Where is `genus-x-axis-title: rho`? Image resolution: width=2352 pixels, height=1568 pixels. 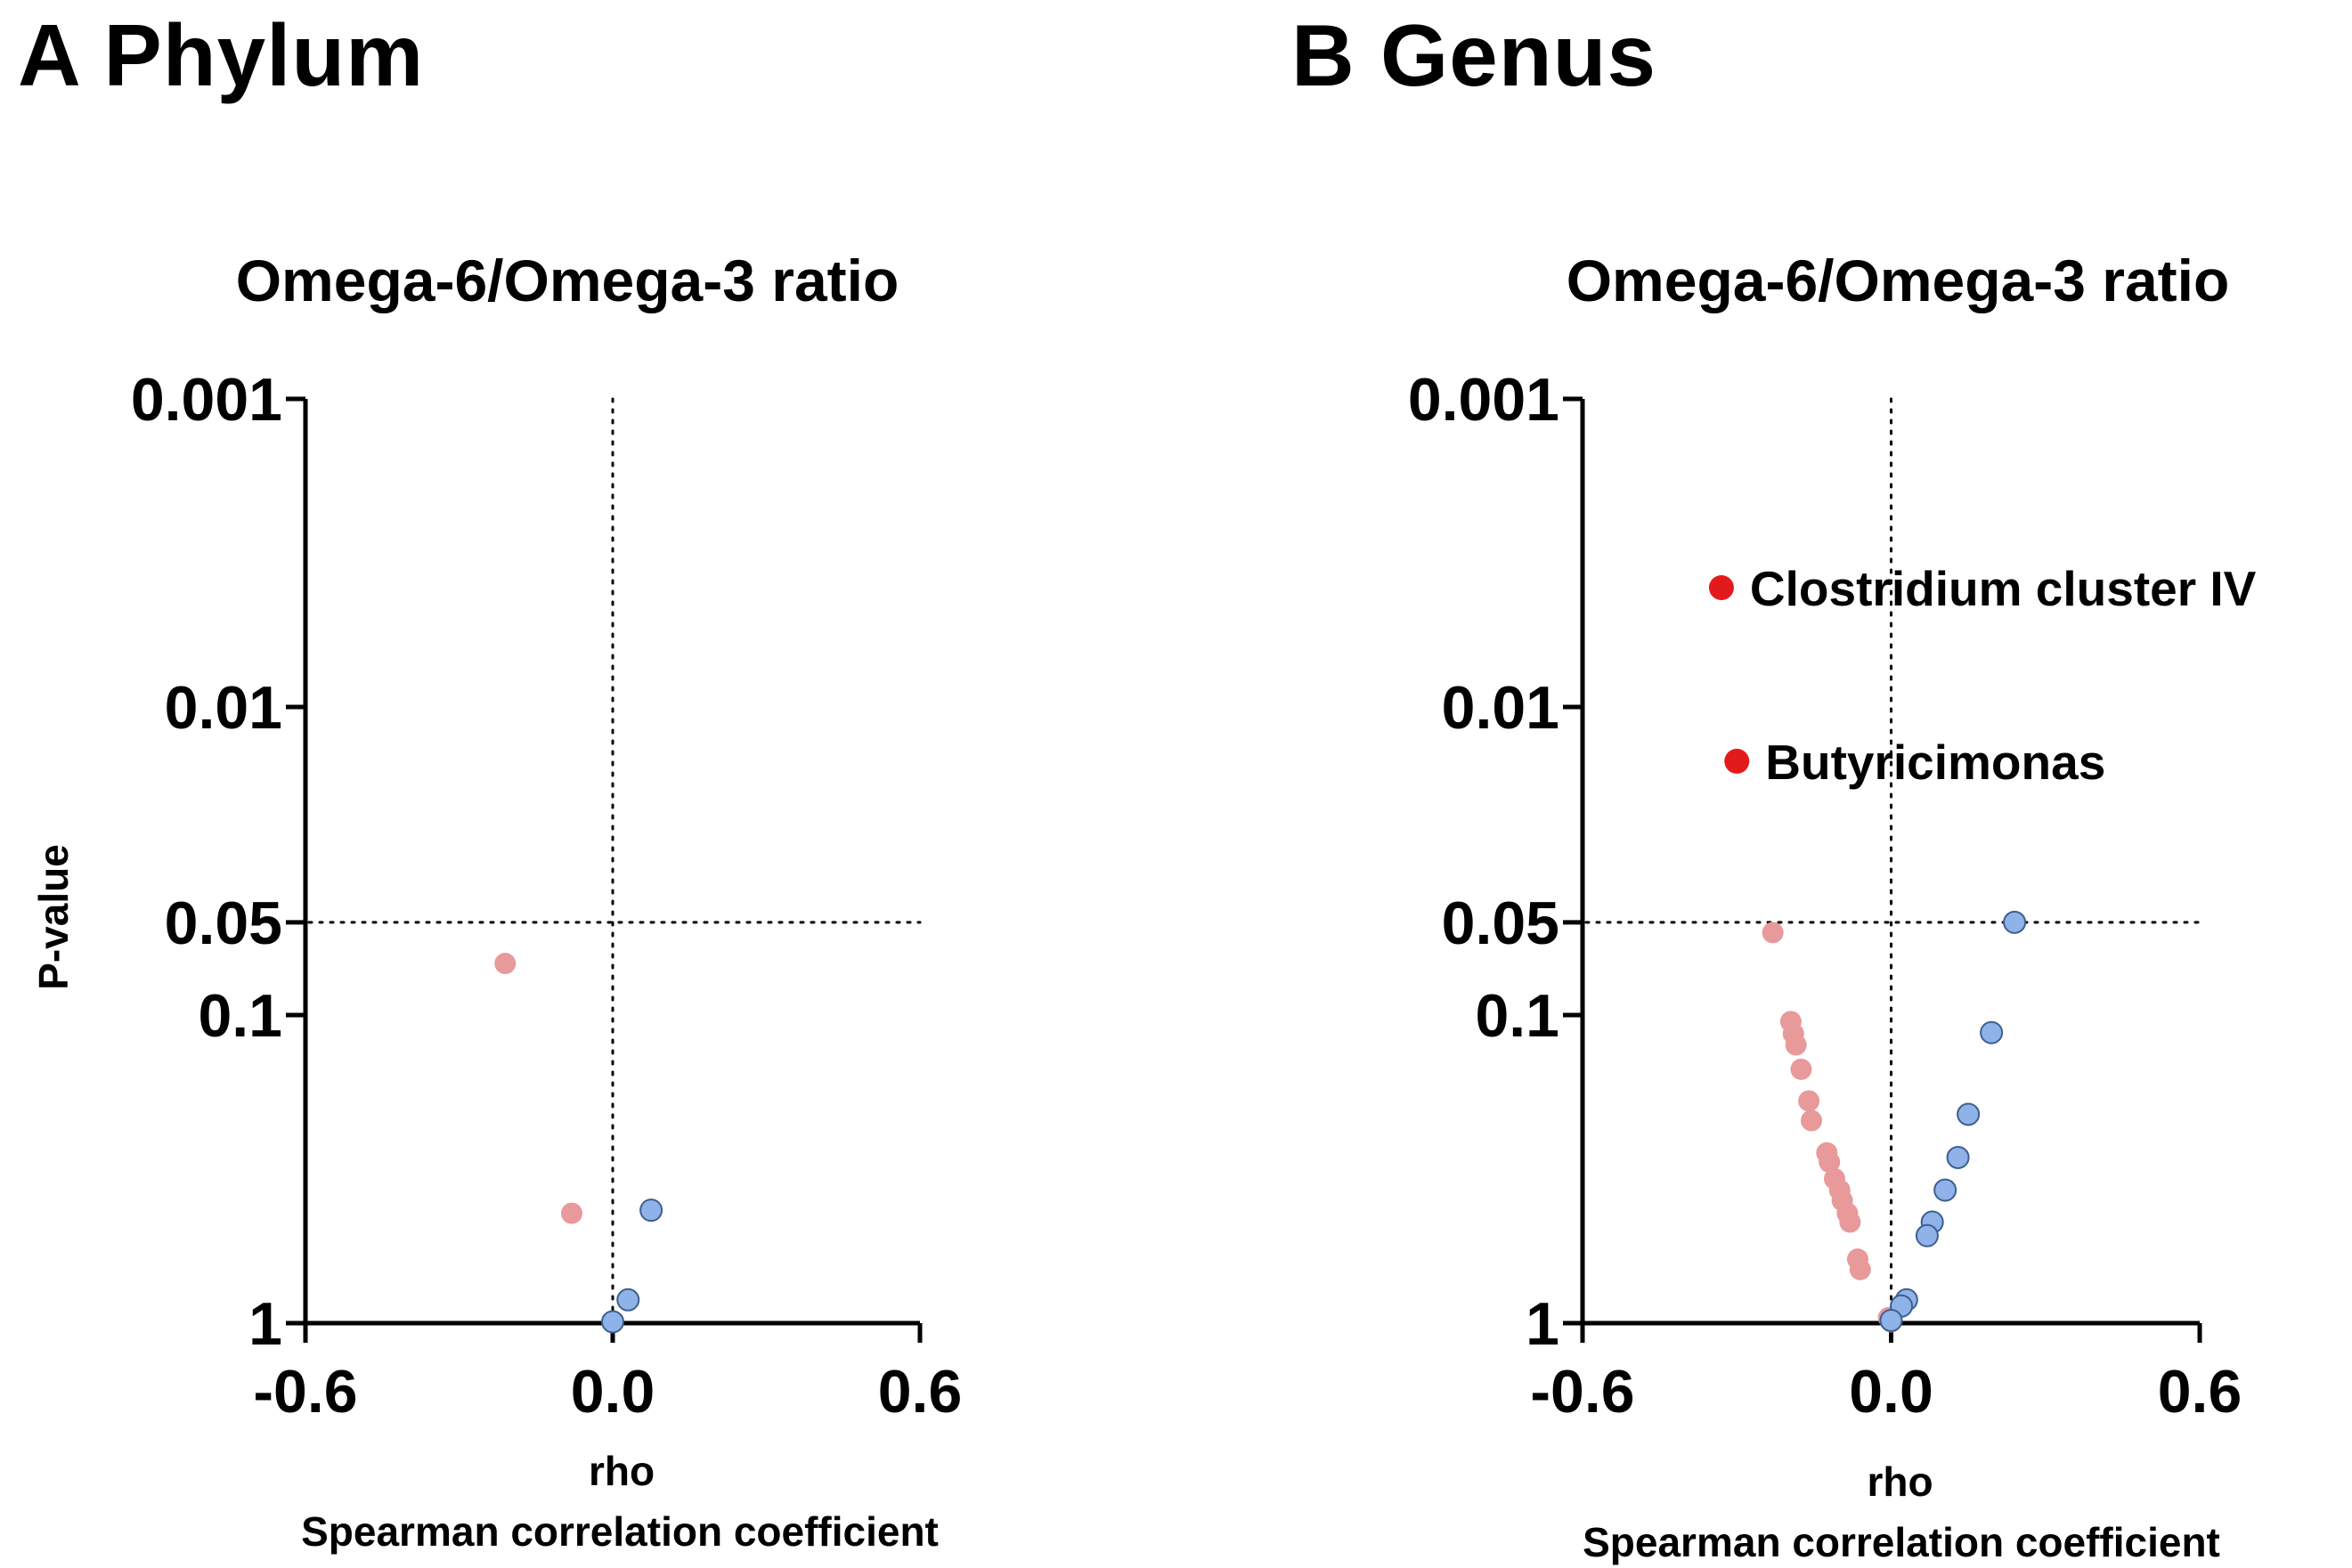 genus-x-axis-title: rho is located at coordinates (1900, 1481).